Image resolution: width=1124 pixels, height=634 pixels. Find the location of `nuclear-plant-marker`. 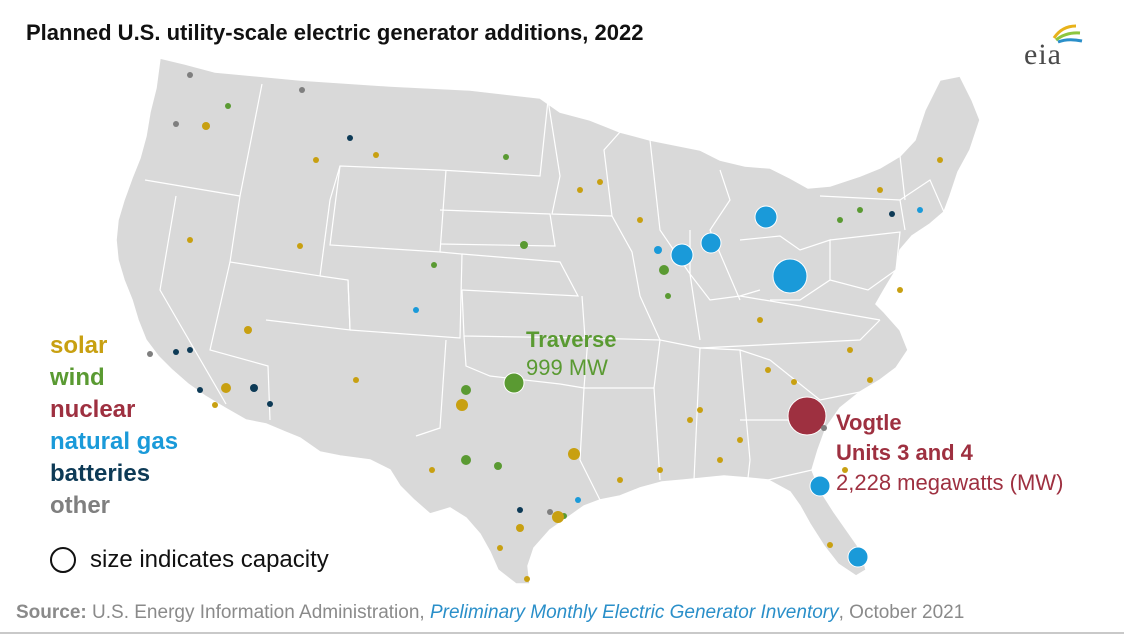

nuclear-plant-marker is located at coordinates (807, 416).